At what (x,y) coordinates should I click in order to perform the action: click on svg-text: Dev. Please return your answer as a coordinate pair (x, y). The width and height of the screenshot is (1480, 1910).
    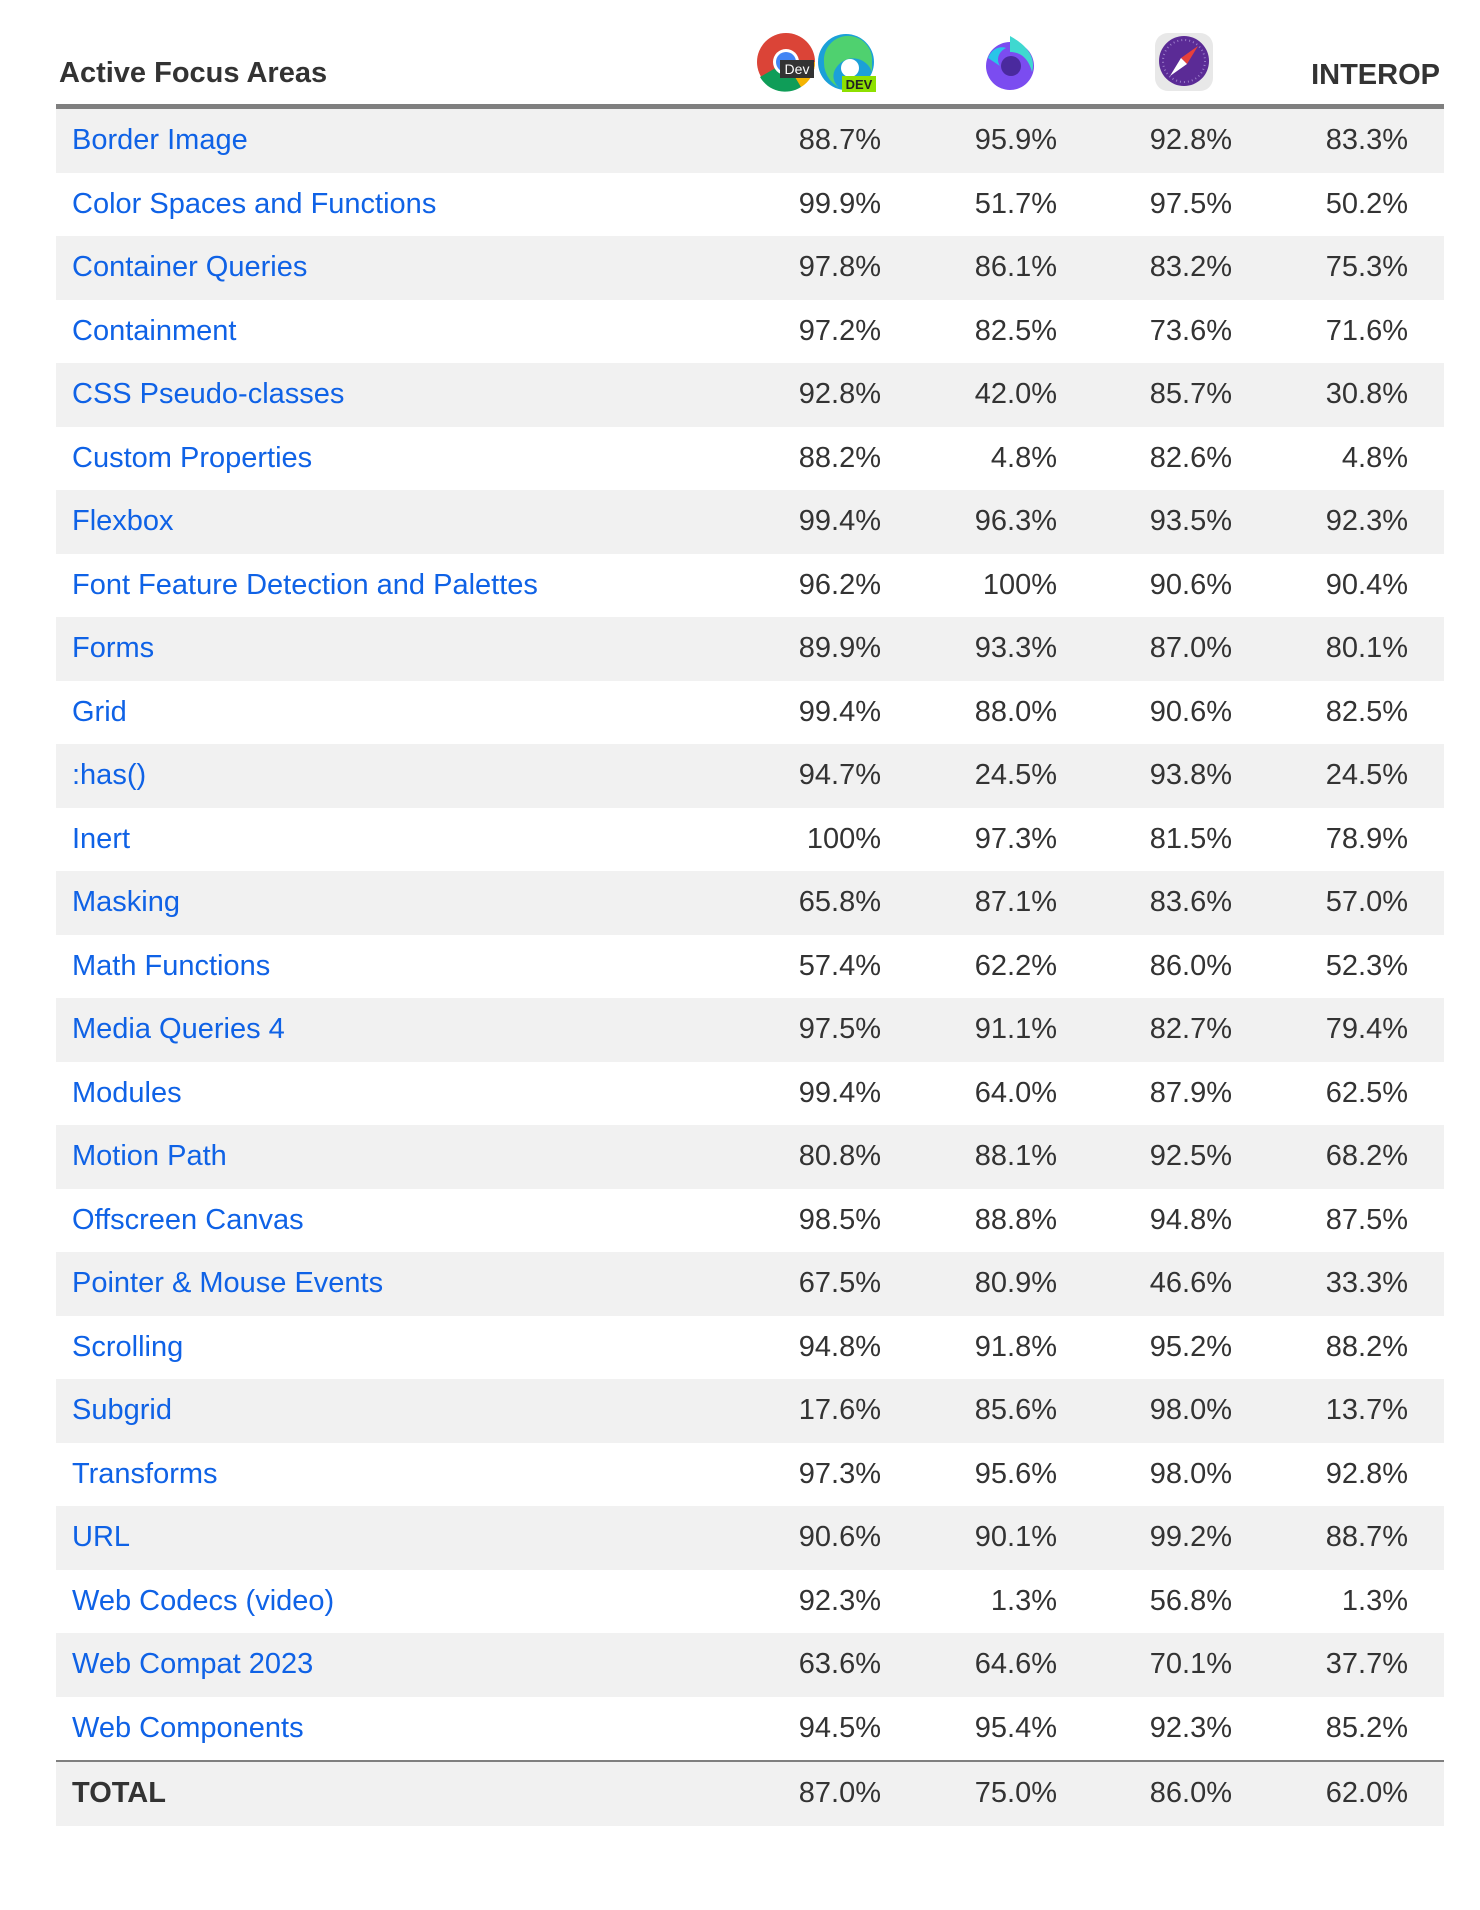
    Looking at the image, I should click on (797, 69).